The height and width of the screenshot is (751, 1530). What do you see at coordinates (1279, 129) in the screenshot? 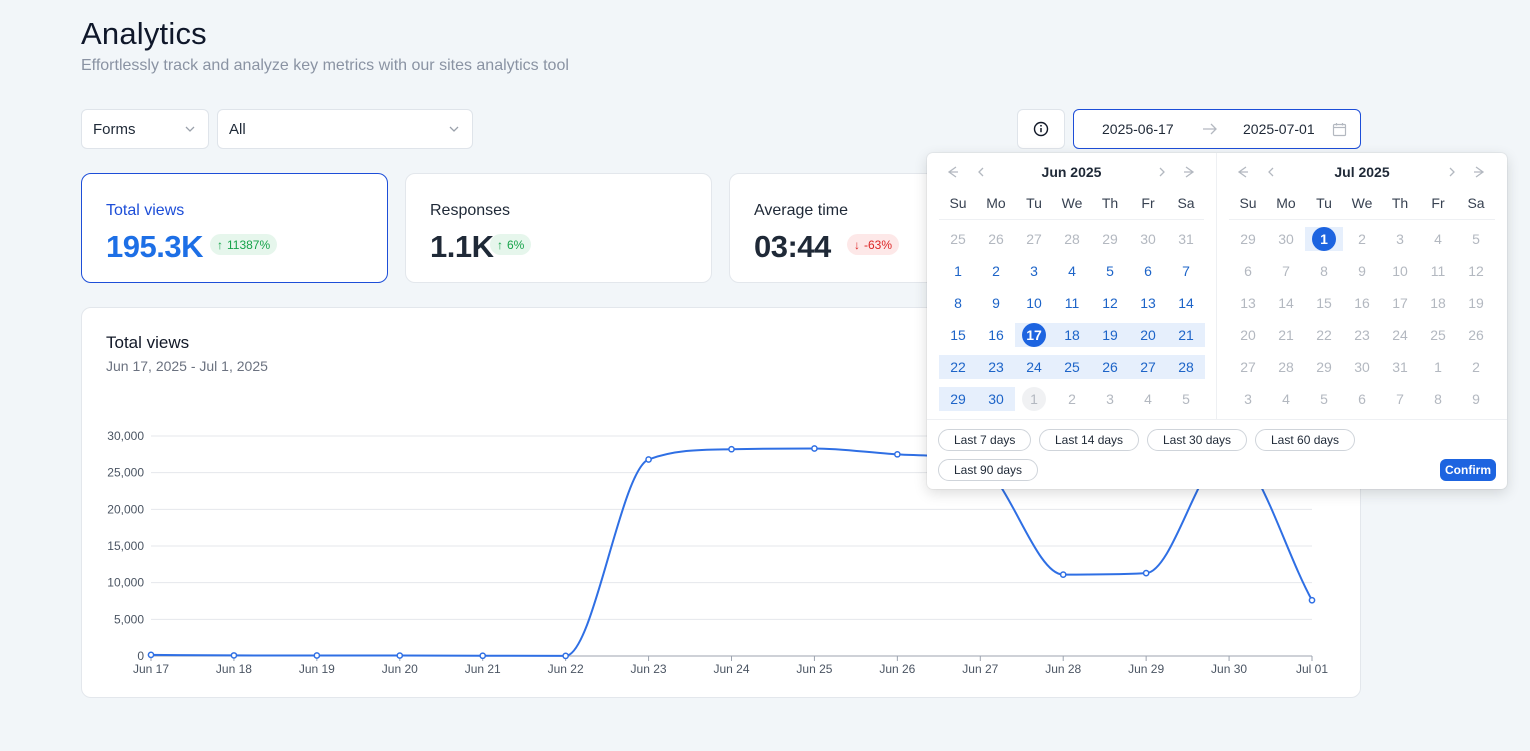
I see `range-end-input: 2025-07-01` at bounding box center [1279, 129].